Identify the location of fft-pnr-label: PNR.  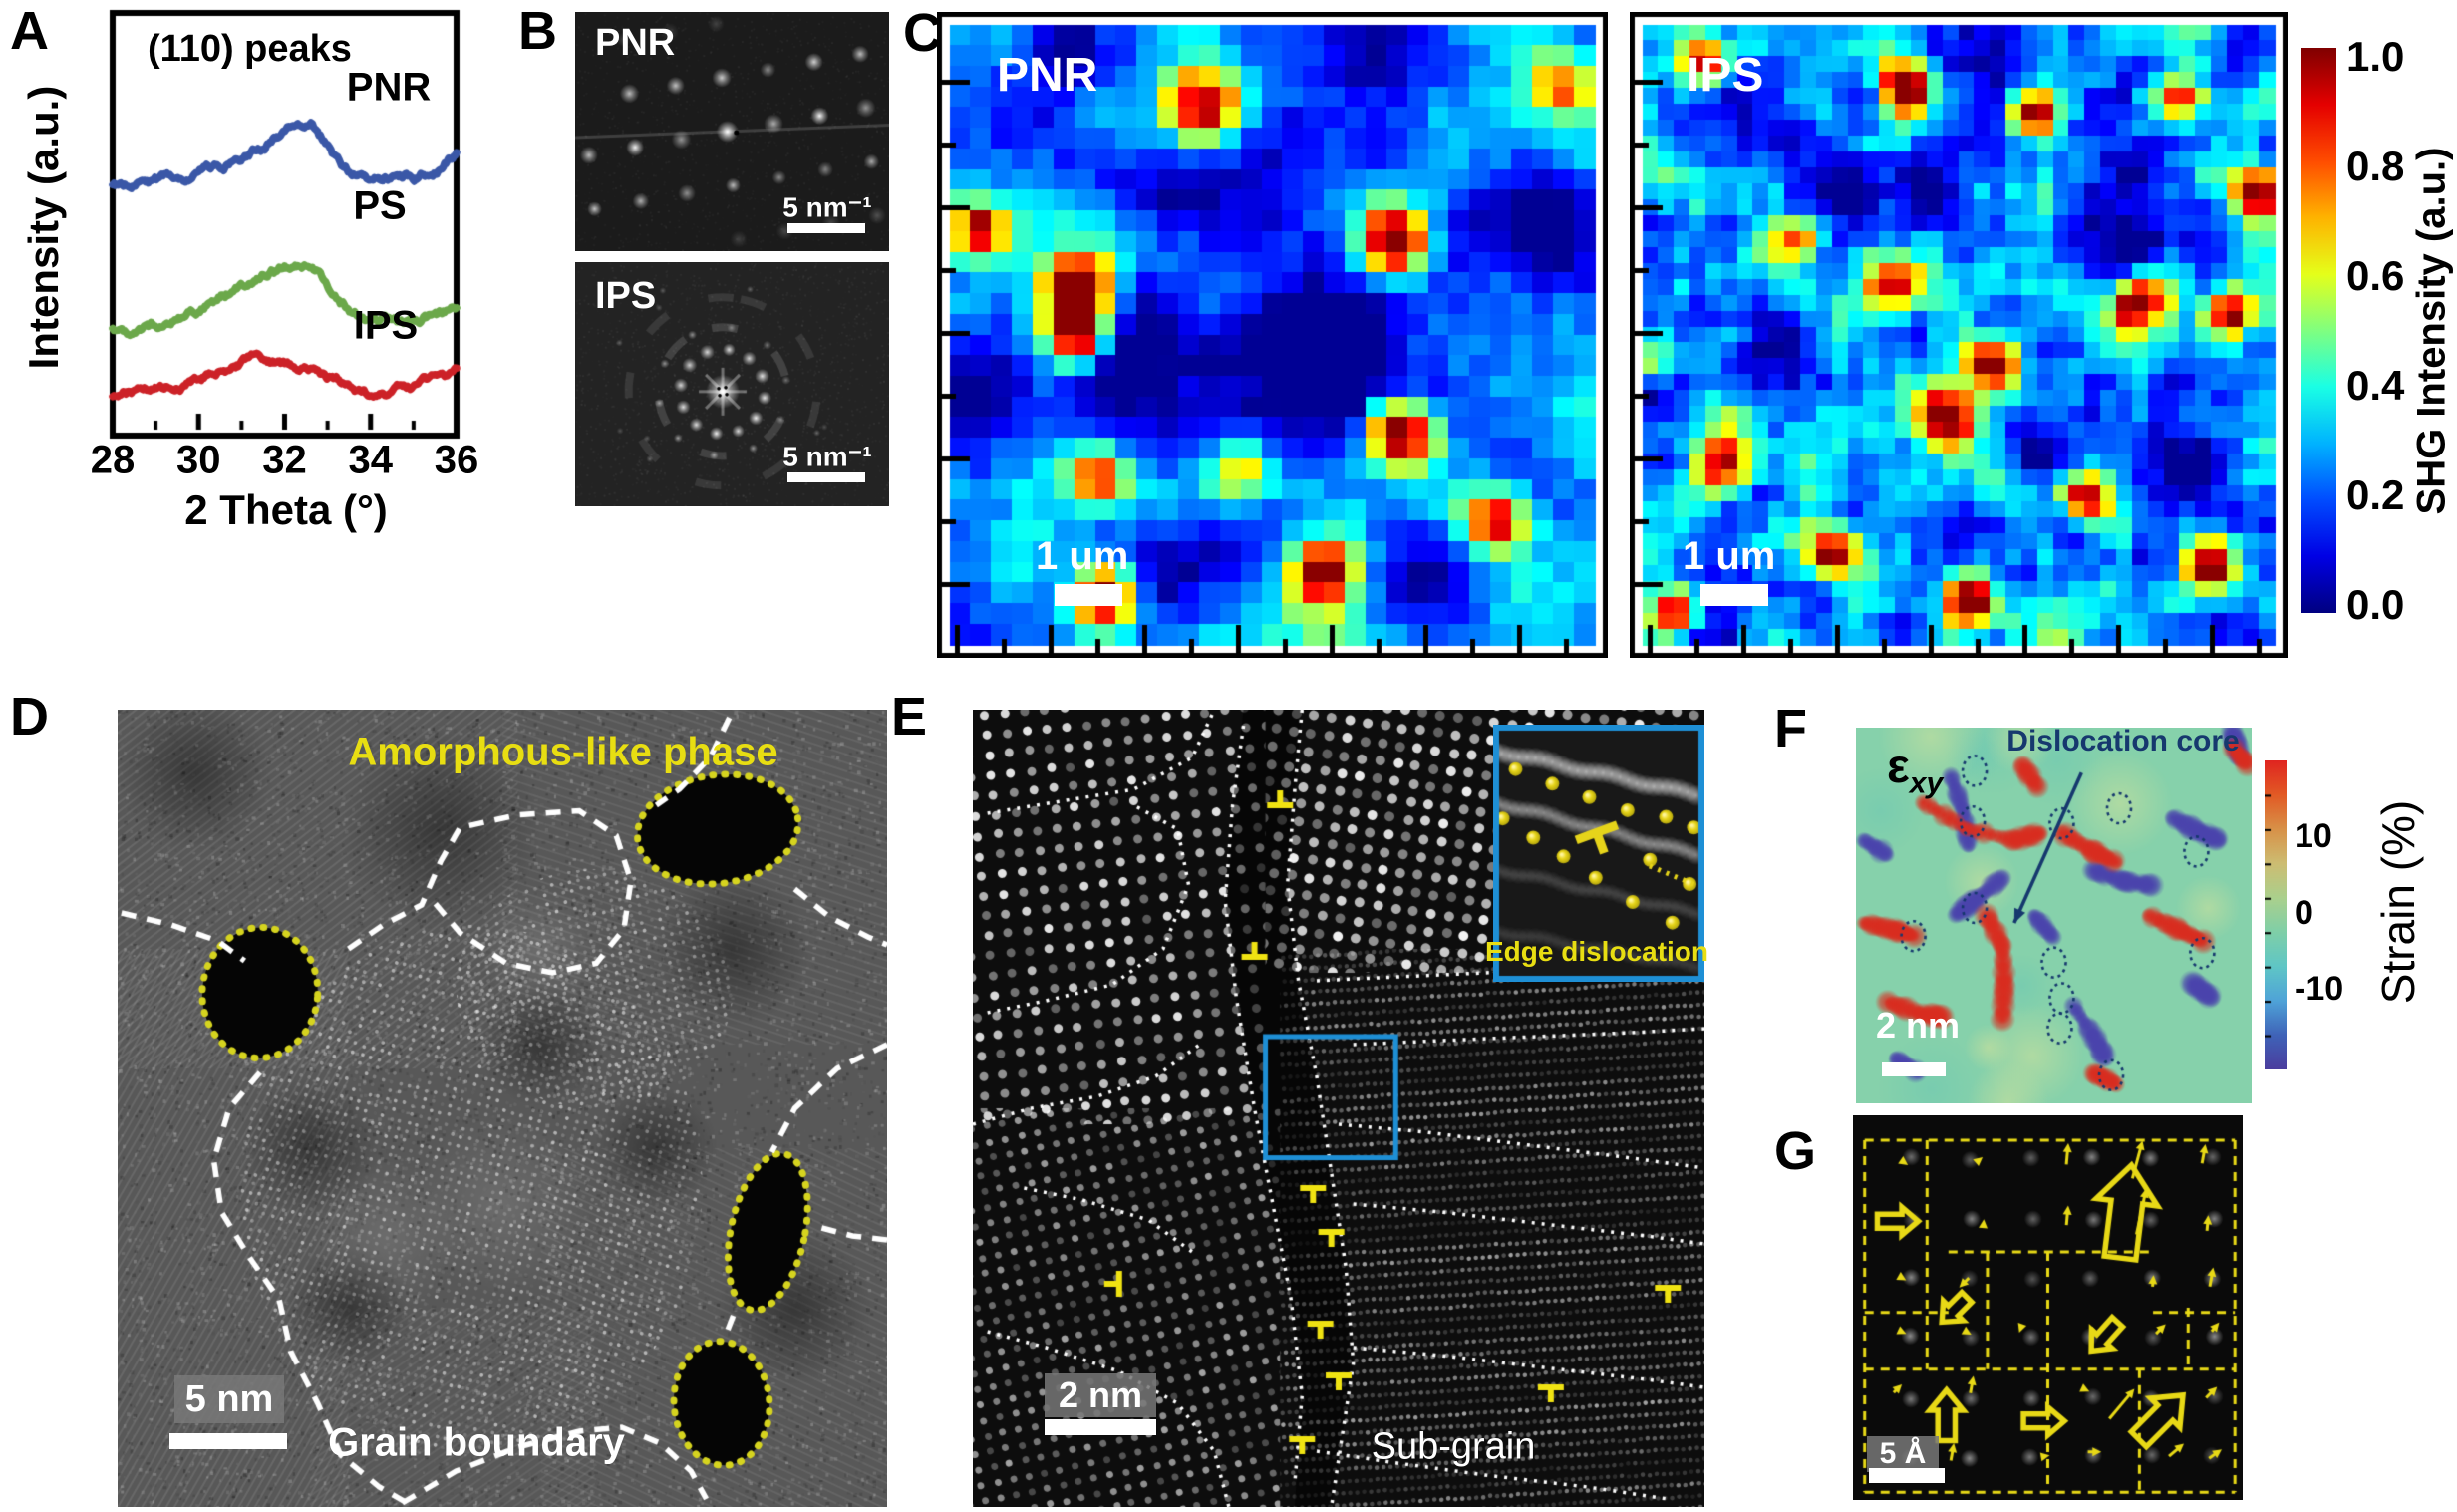
(635, 43).